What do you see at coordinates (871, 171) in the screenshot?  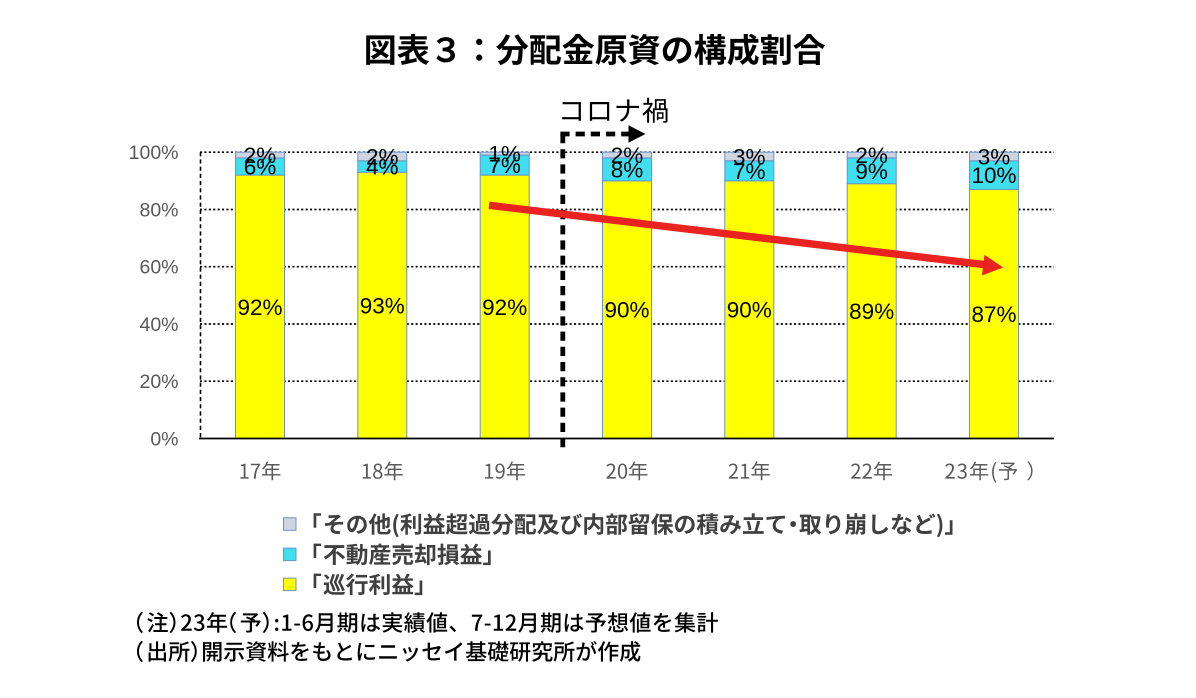 I see `svg-text: 9%` at bounding box center [871, 171].